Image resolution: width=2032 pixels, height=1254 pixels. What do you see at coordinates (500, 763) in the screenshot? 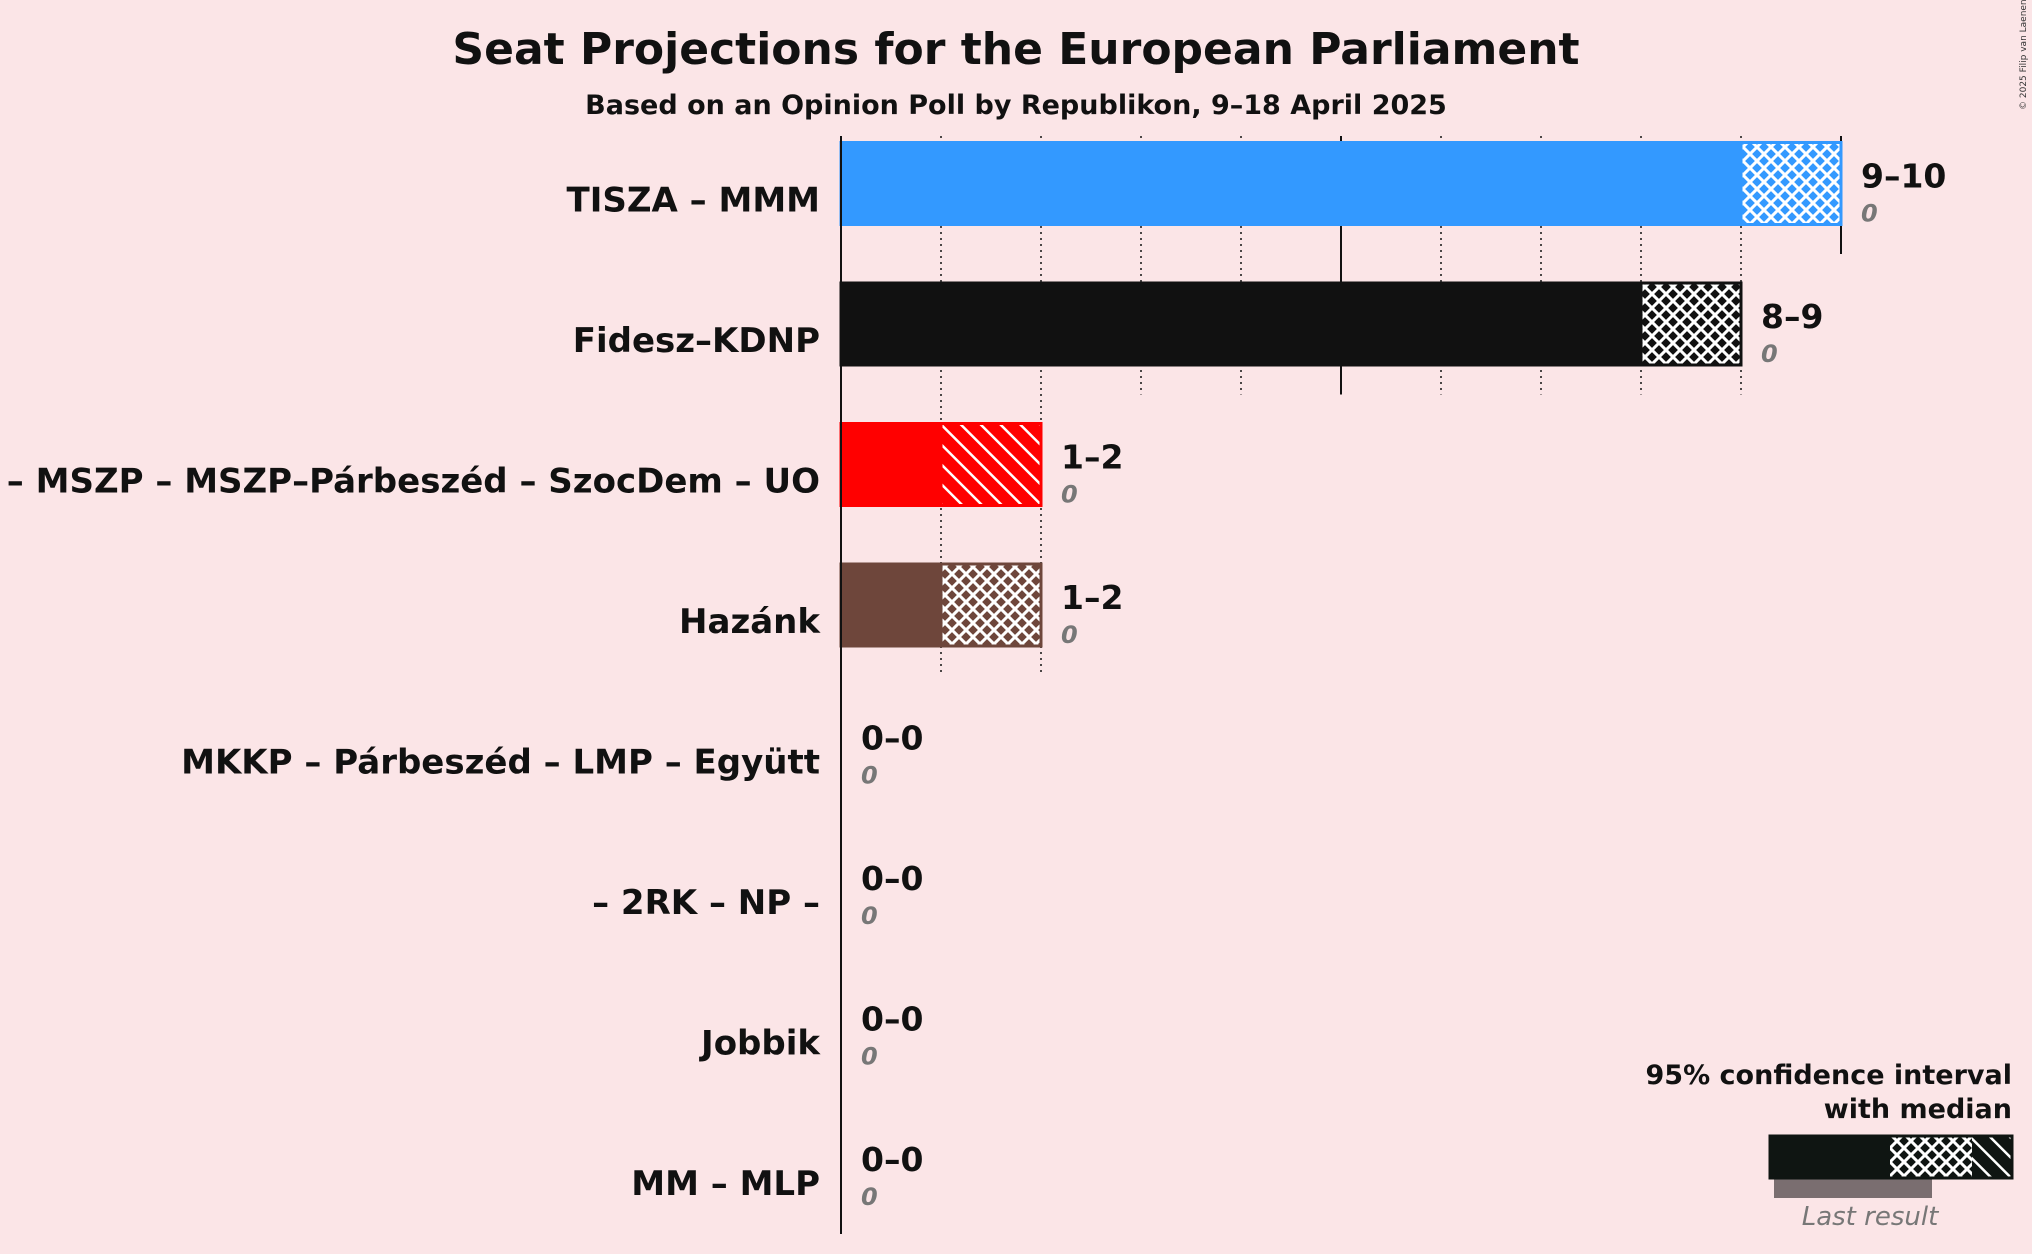
I see `party-label: MKKP – Párbeszéd – LMP – Együtt` at bounding box center [500, 763].